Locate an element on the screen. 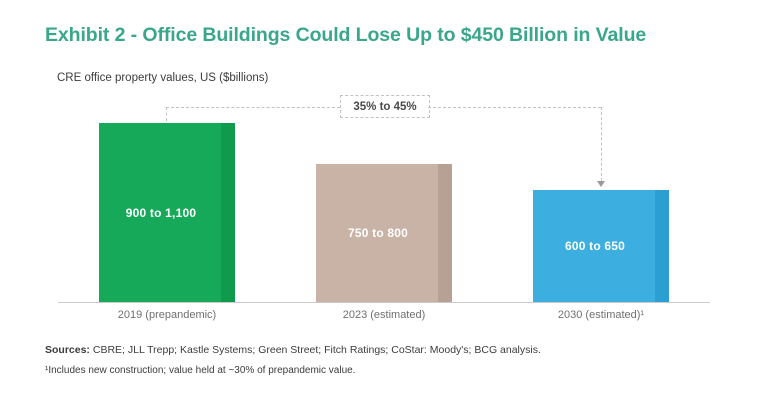 The width and height of the screenshot is (768, 405). x-axis-label: 2030 (estimated)¹ is located at coordinates (601, 315).